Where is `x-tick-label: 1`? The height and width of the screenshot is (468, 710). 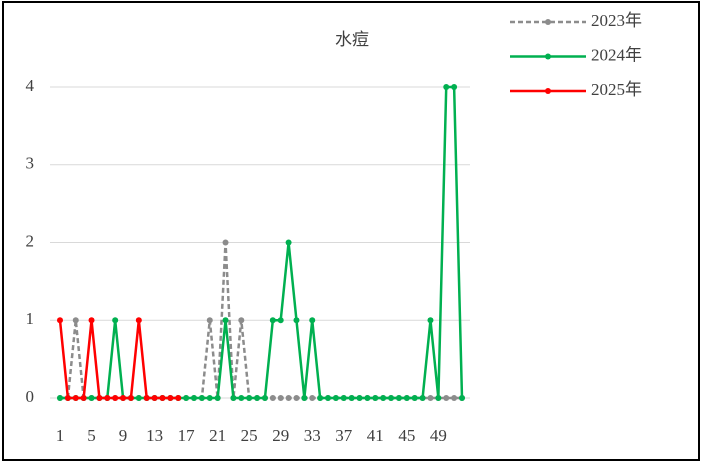
x-tick-label: 1 is located at coordinates (60, 435).